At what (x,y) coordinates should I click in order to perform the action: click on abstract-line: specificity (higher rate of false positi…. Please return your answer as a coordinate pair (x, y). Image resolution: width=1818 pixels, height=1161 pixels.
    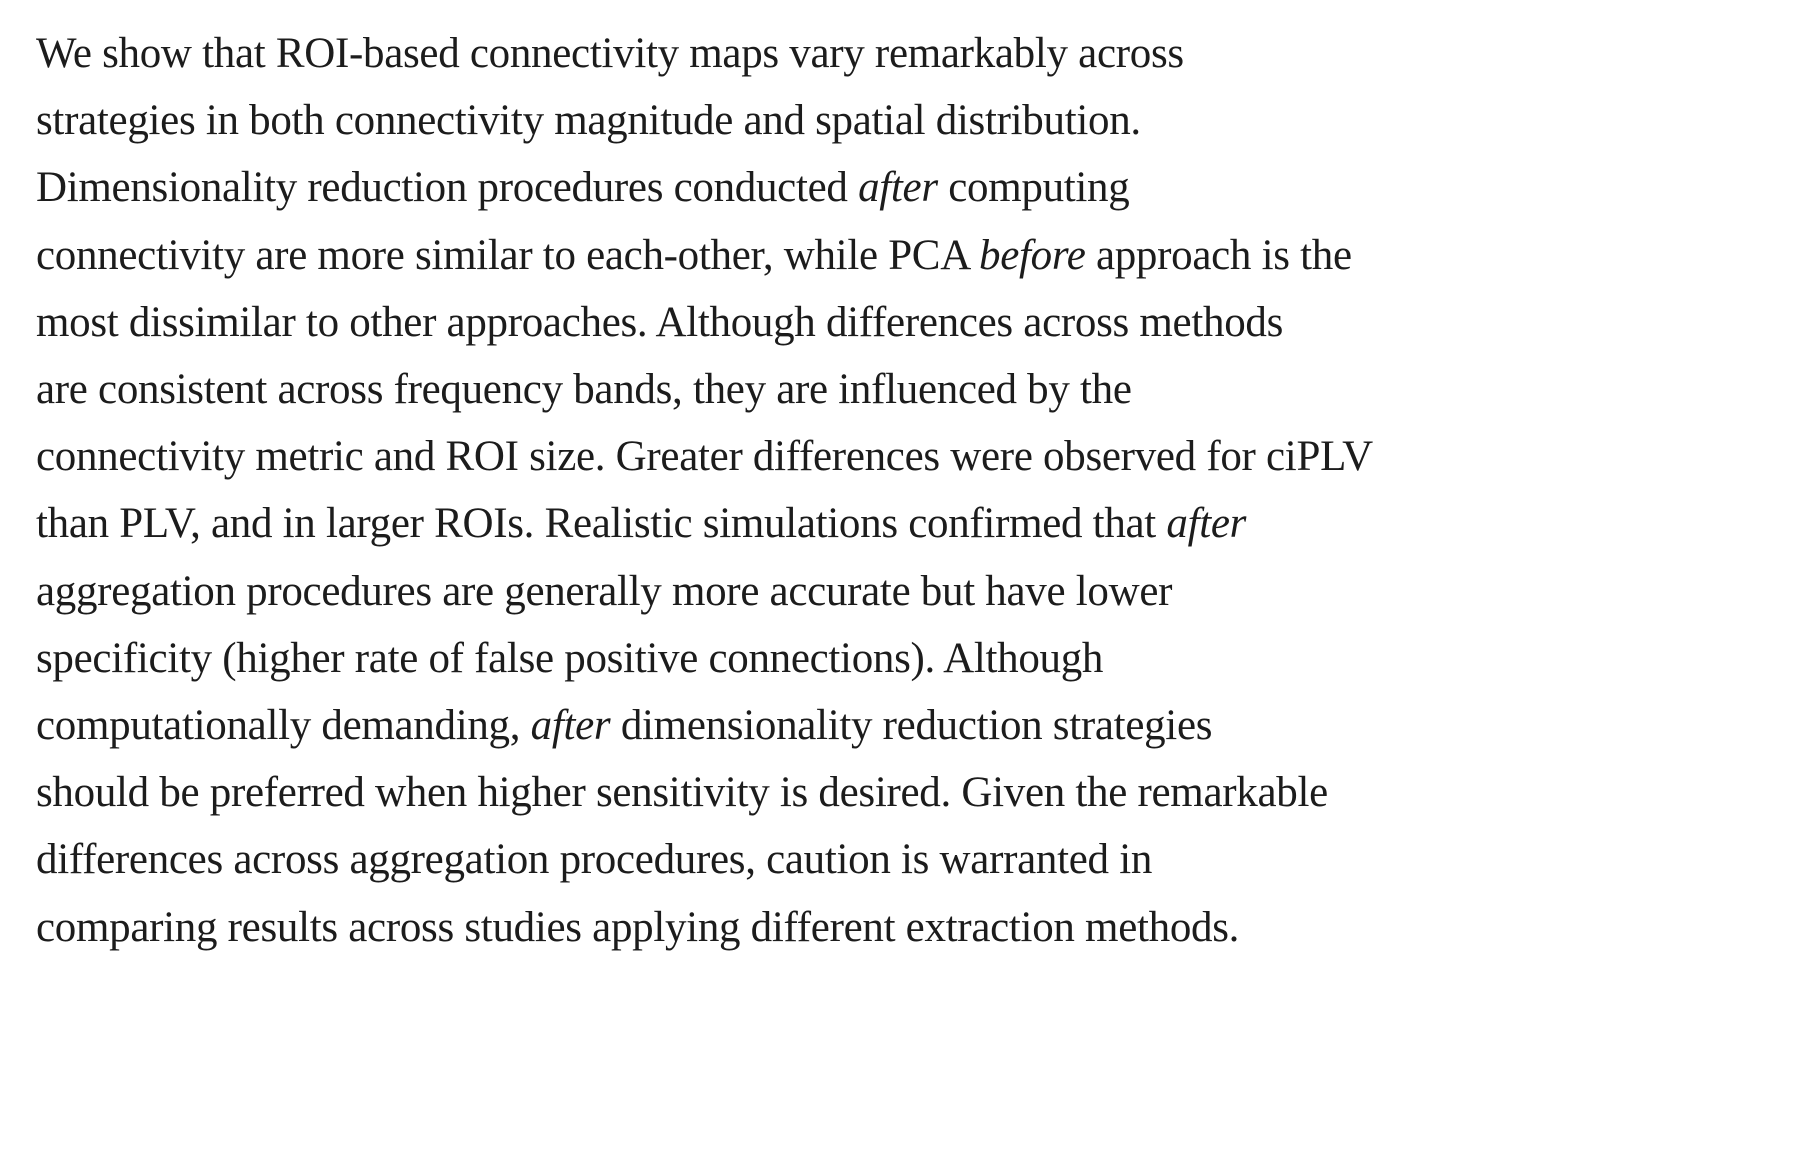
    Looking at the image, I should click on (927, 658).